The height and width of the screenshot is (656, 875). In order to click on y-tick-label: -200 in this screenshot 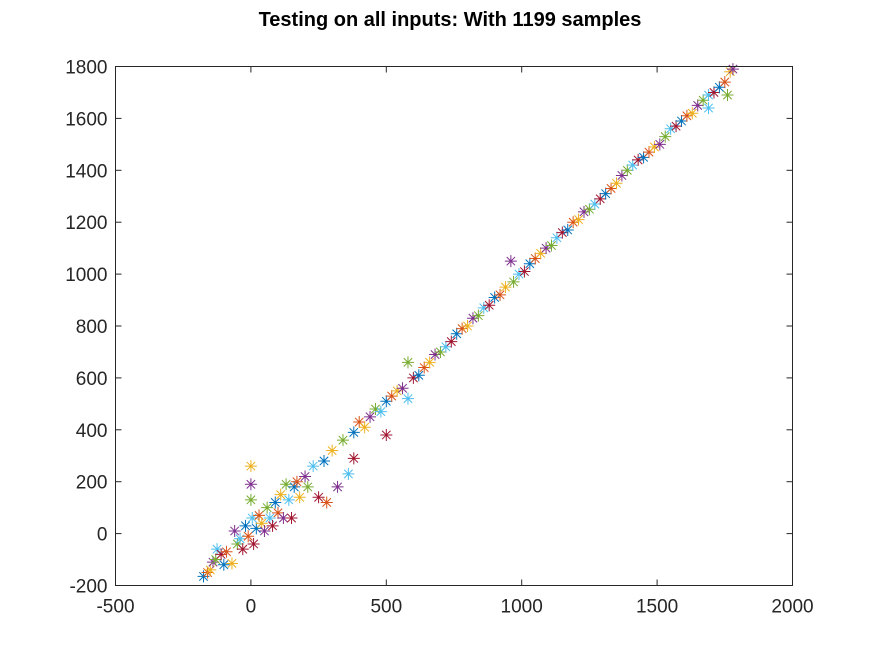, I will do `click(88, 587)`.